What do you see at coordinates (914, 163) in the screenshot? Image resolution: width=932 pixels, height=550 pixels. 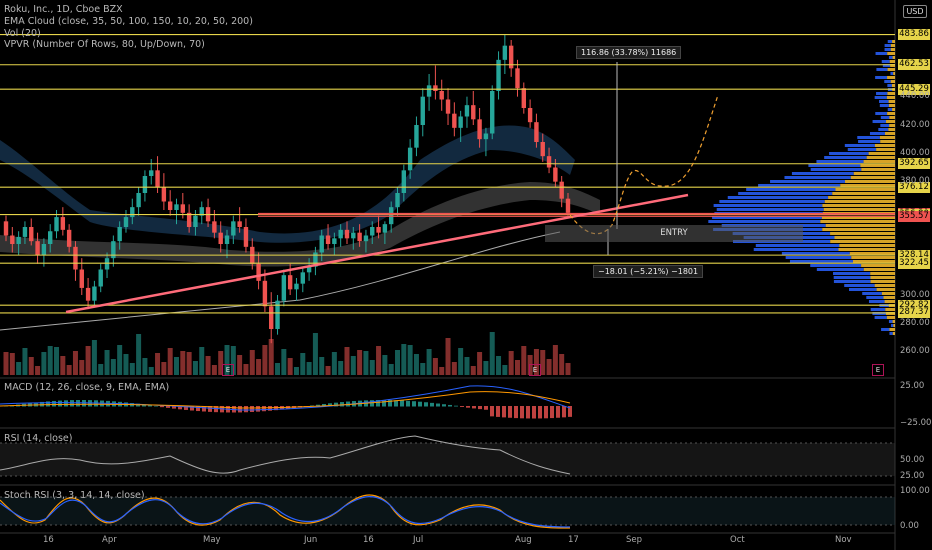 I see `price-label: 392.65` at bounding box center [914, 163].